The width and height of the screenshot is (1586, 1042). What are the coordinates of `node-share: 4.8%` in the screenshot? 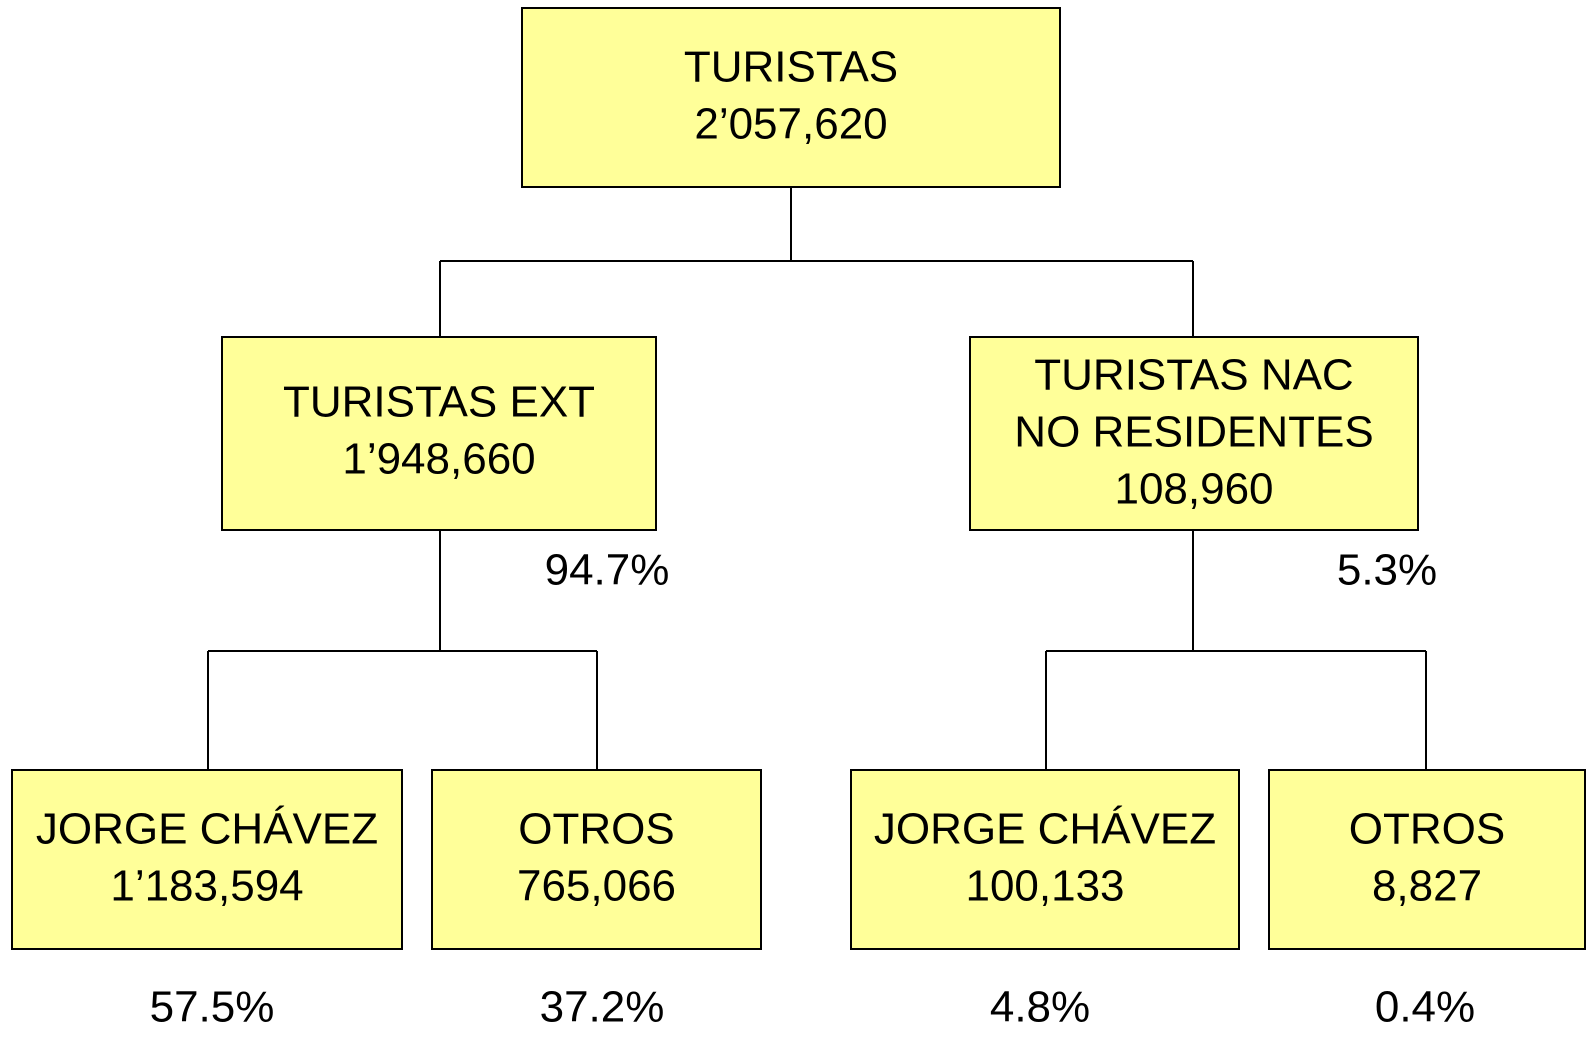 It's located at (1040, 1007).